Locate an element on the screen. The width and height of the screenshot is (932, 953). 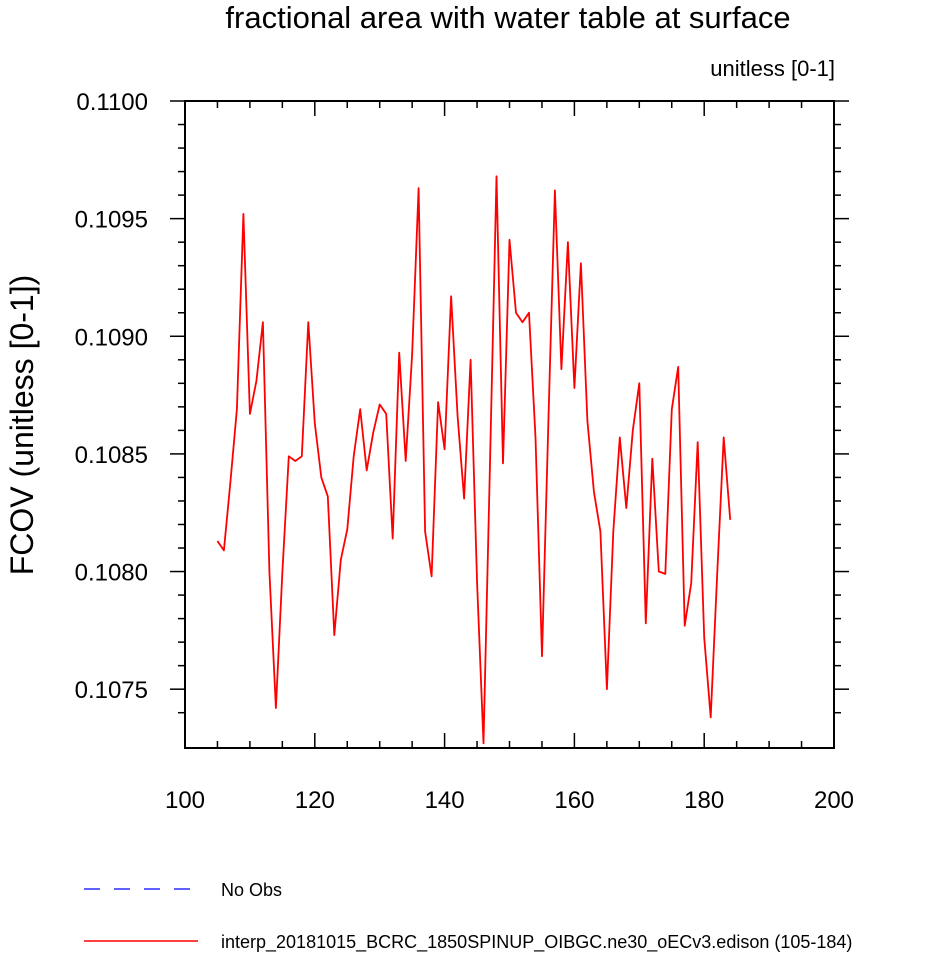
x-tick-label: 200 is located at coordinates (834, 800).